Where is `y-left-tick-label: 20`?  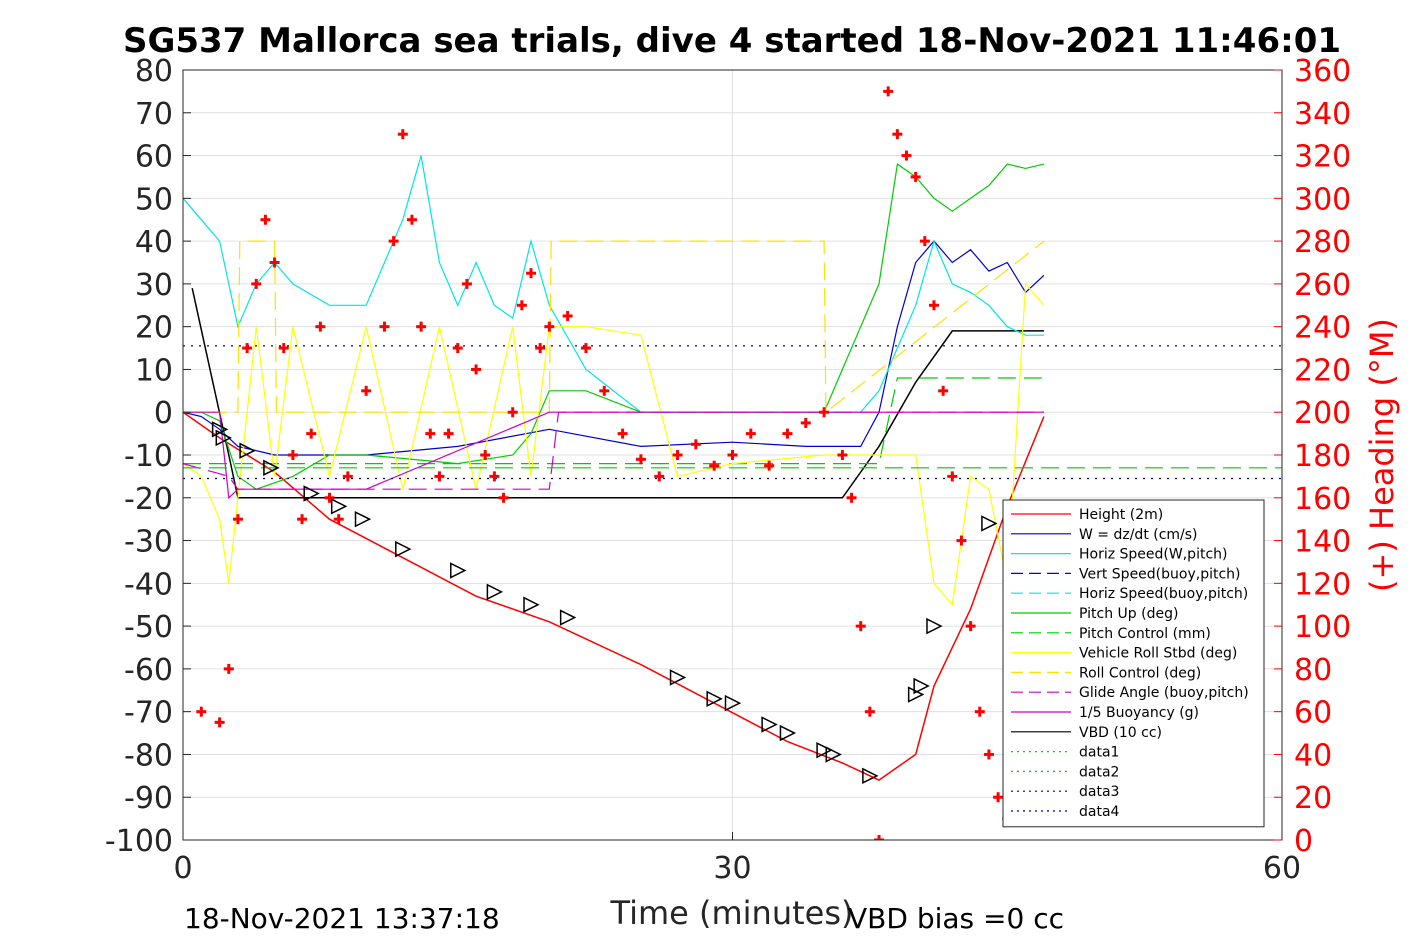 y-left-tick-label: 20 is located at coordinates (154, 328).